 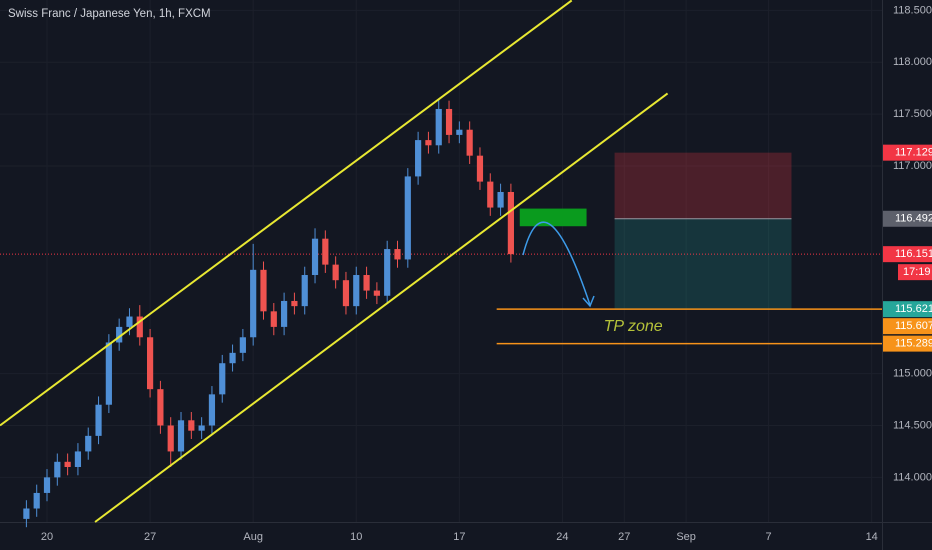 I want to click on x-tick-label: 24, so click(x=562, y=537).